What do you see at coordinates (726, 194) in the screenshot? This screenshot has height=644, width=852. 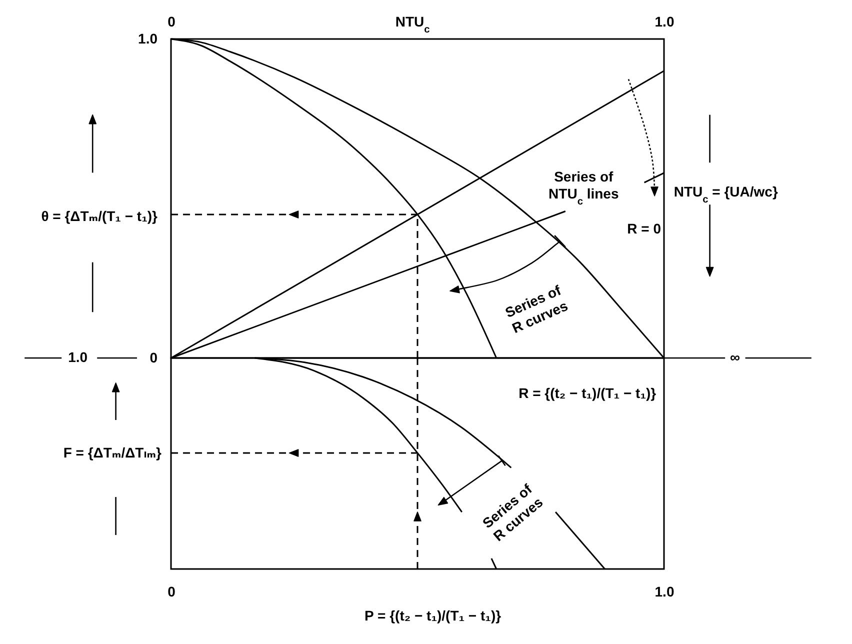 I see `text: NTU$_{c}$ = {UA/wc}` at bounding box center [726, 194].